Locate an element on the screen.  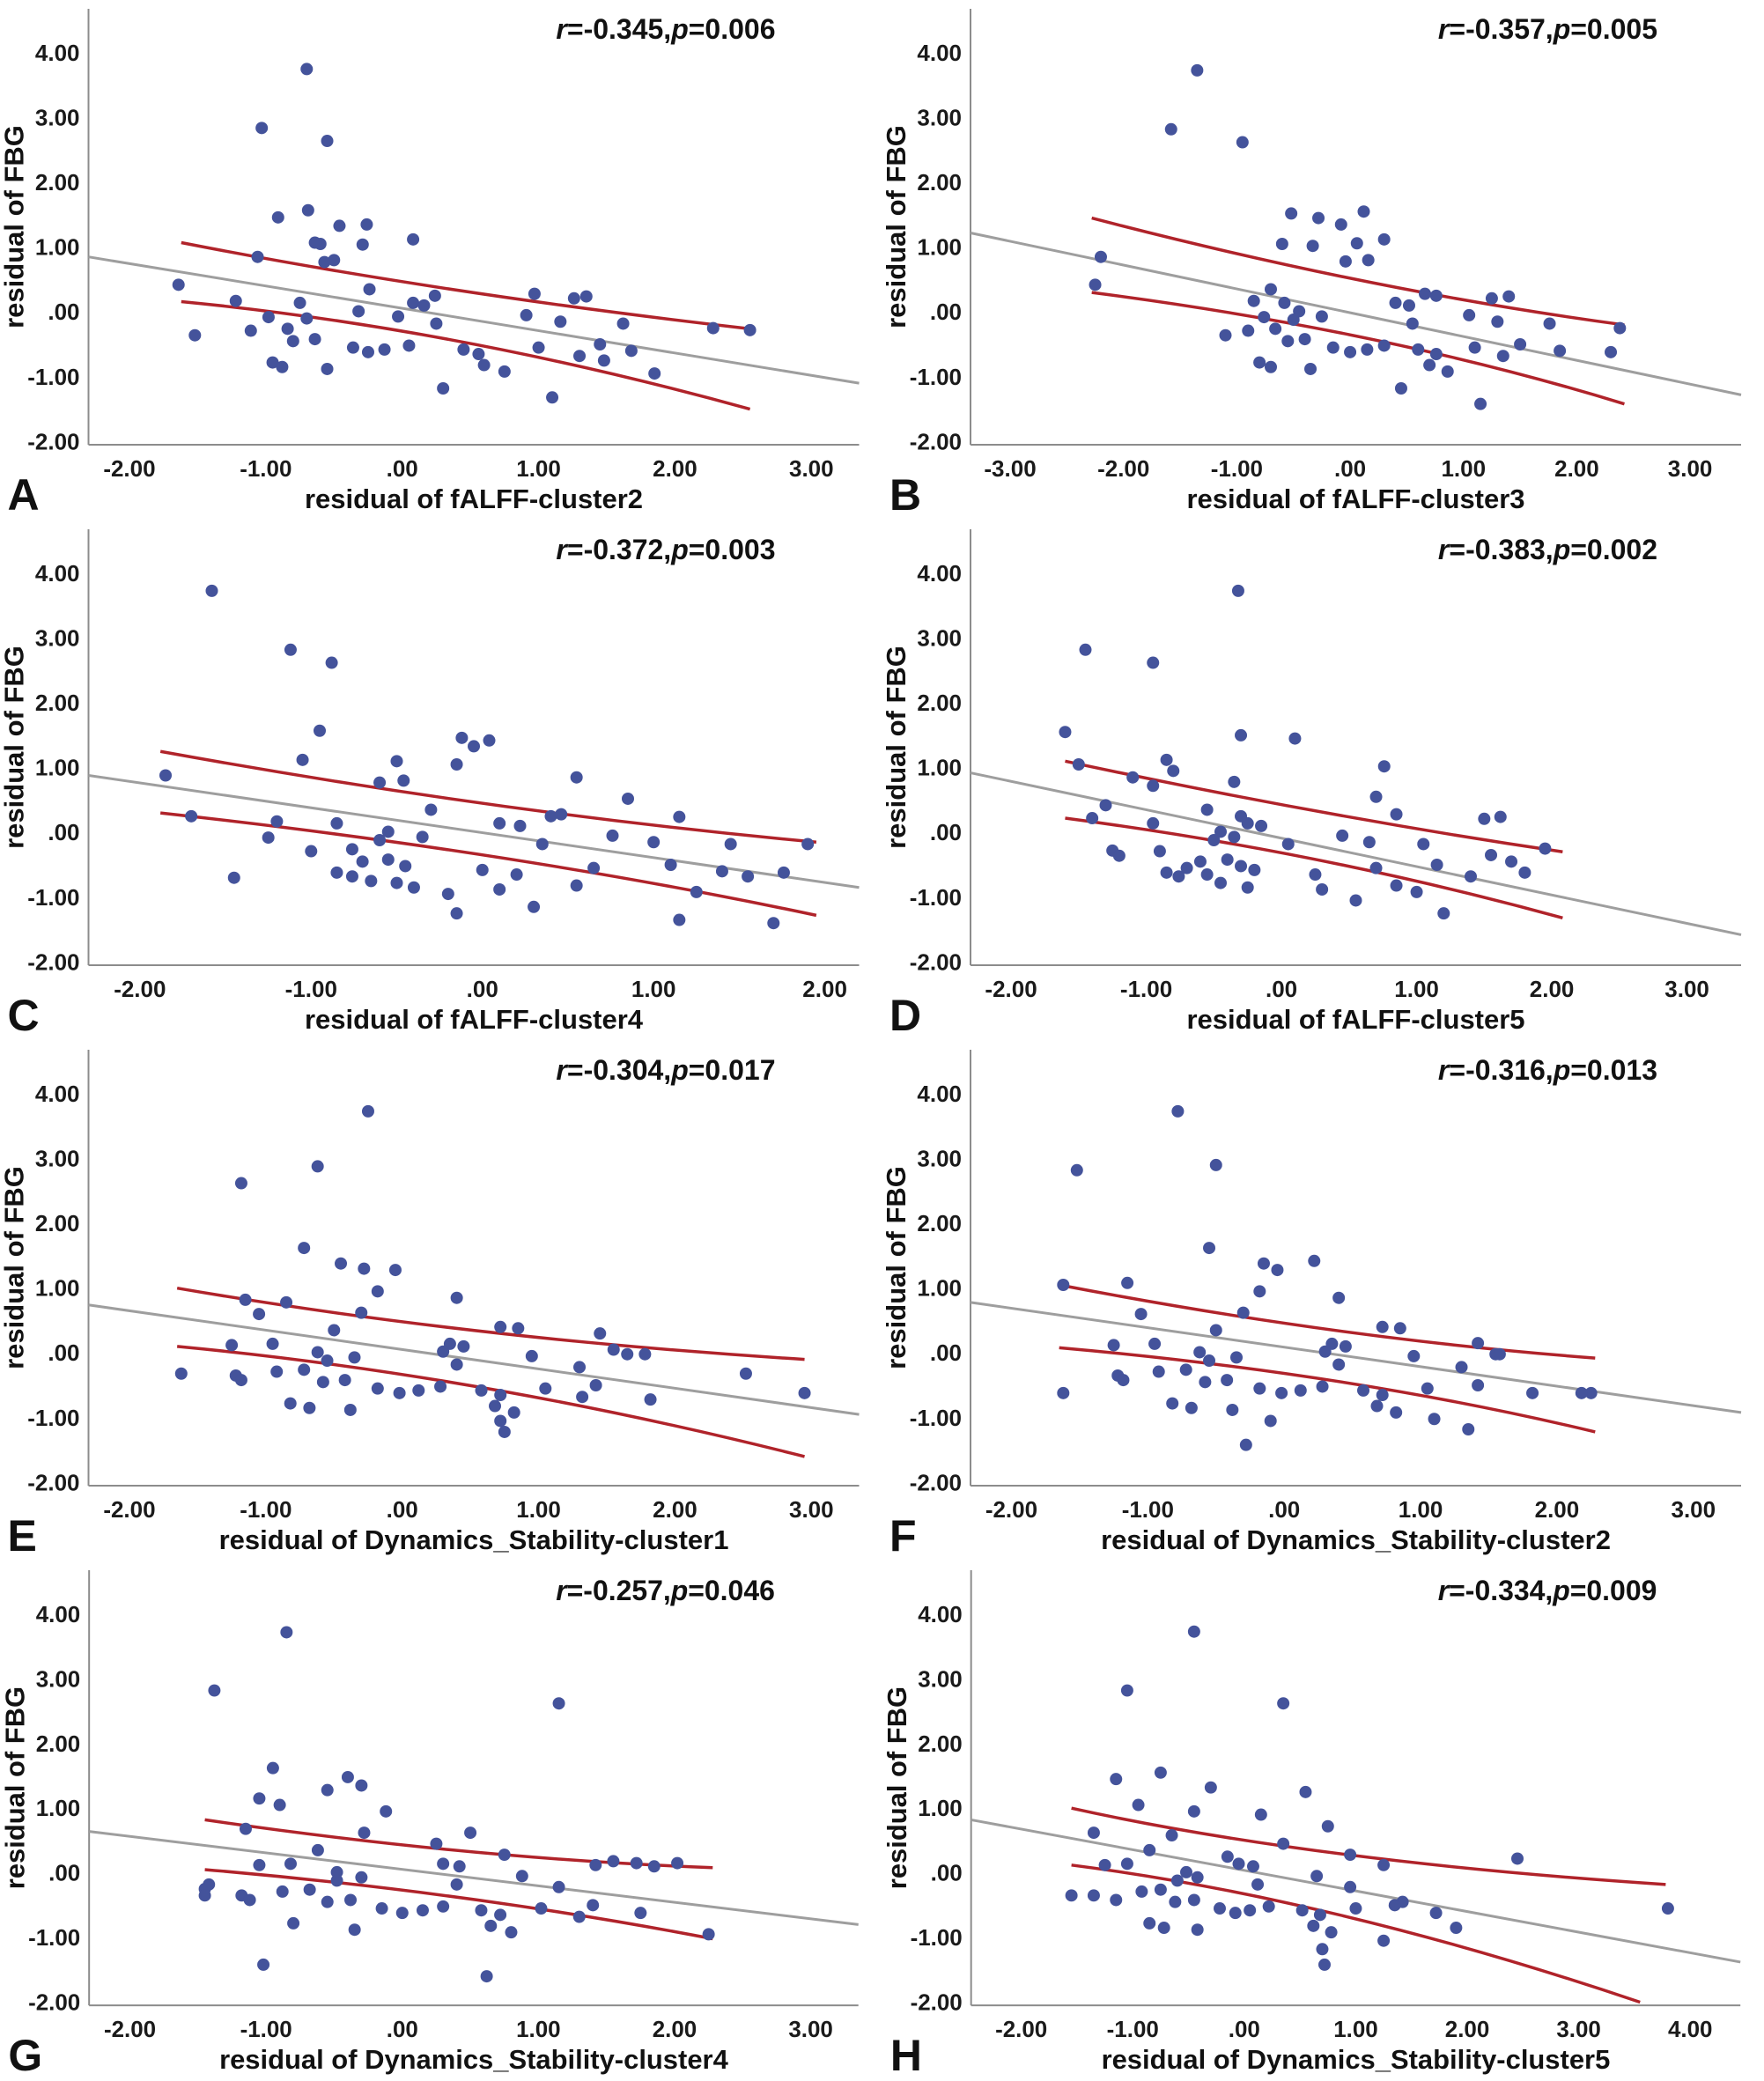
stats-annotation: r=-0.372,p=0.003 is located at coordinates (665, 549).